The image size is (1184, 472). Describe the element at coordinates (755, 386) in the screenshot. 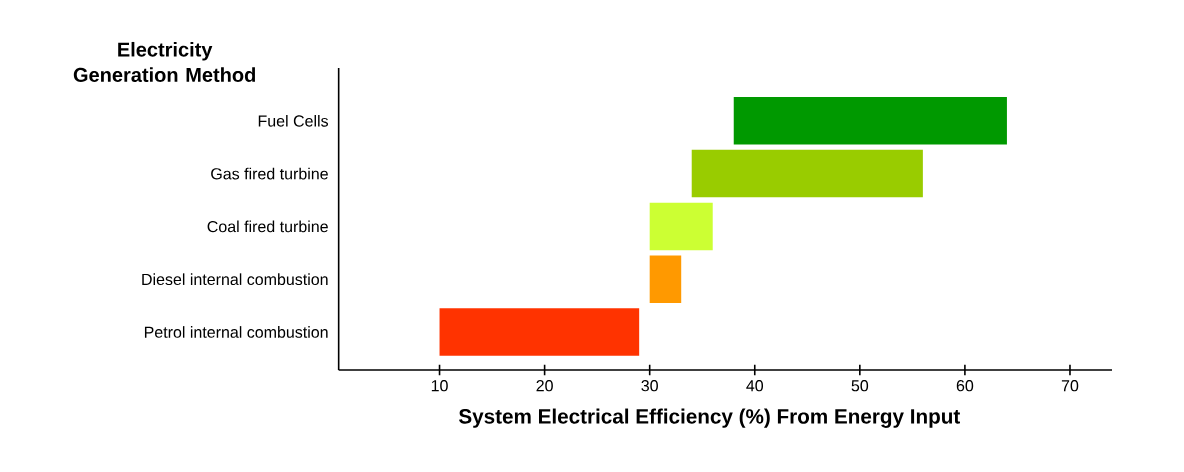

I see `x-tick-label: 40` at that location.